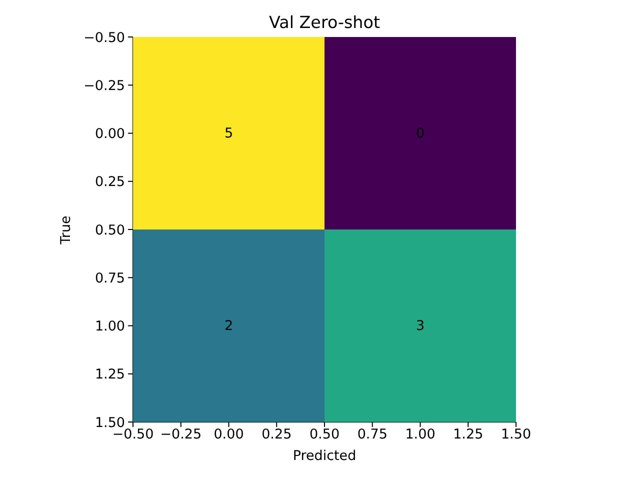 The height and width of the screenshot is (480, 640). What do you see at coordinates (516, 434) in the screenshot?
I see `x-tick-label: 1.50` at bounding box center [516, 434].